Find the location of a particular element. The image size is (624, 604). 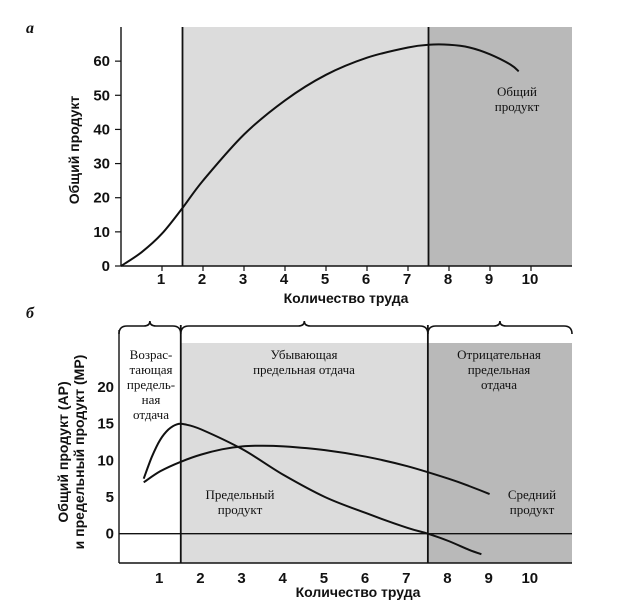

panel-label-a: а is located at coordinates (30, 28).